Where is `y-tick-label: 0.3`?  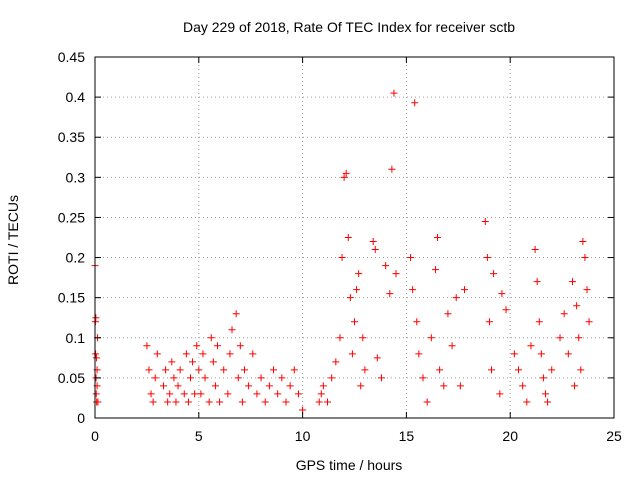
y-tick-label: 0.3 is located at coordinates (76, 177).